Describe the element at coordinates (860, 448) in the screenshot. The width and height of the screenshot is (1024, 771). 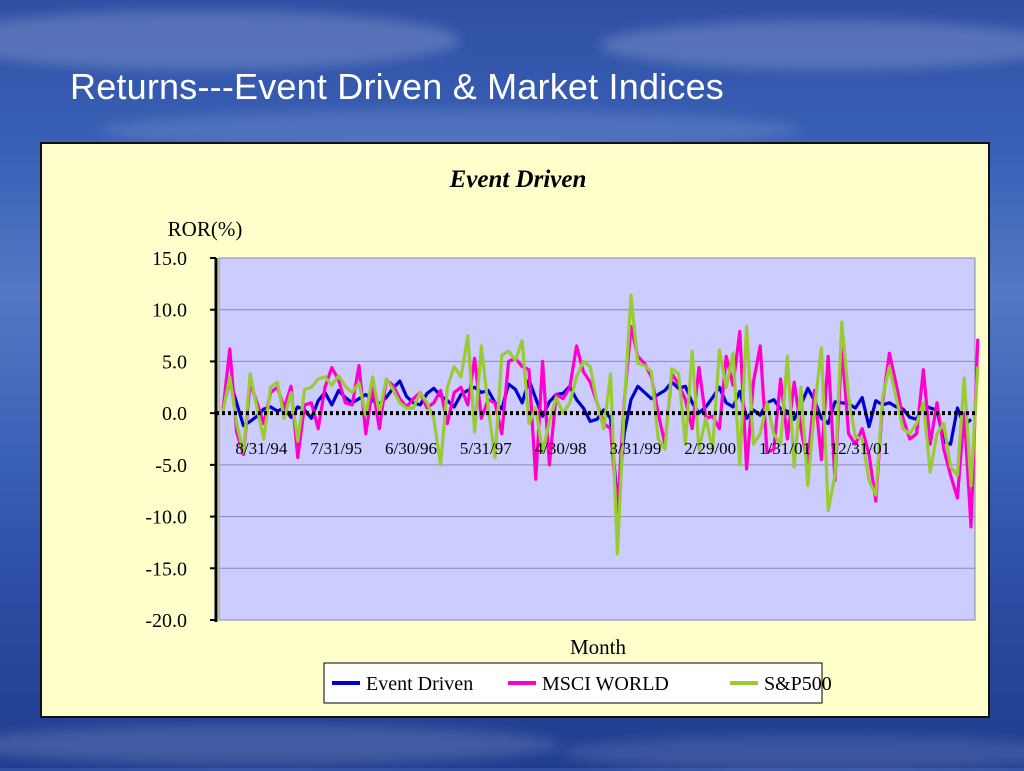
I see `x-tick-label: 12/31/01` at that location.